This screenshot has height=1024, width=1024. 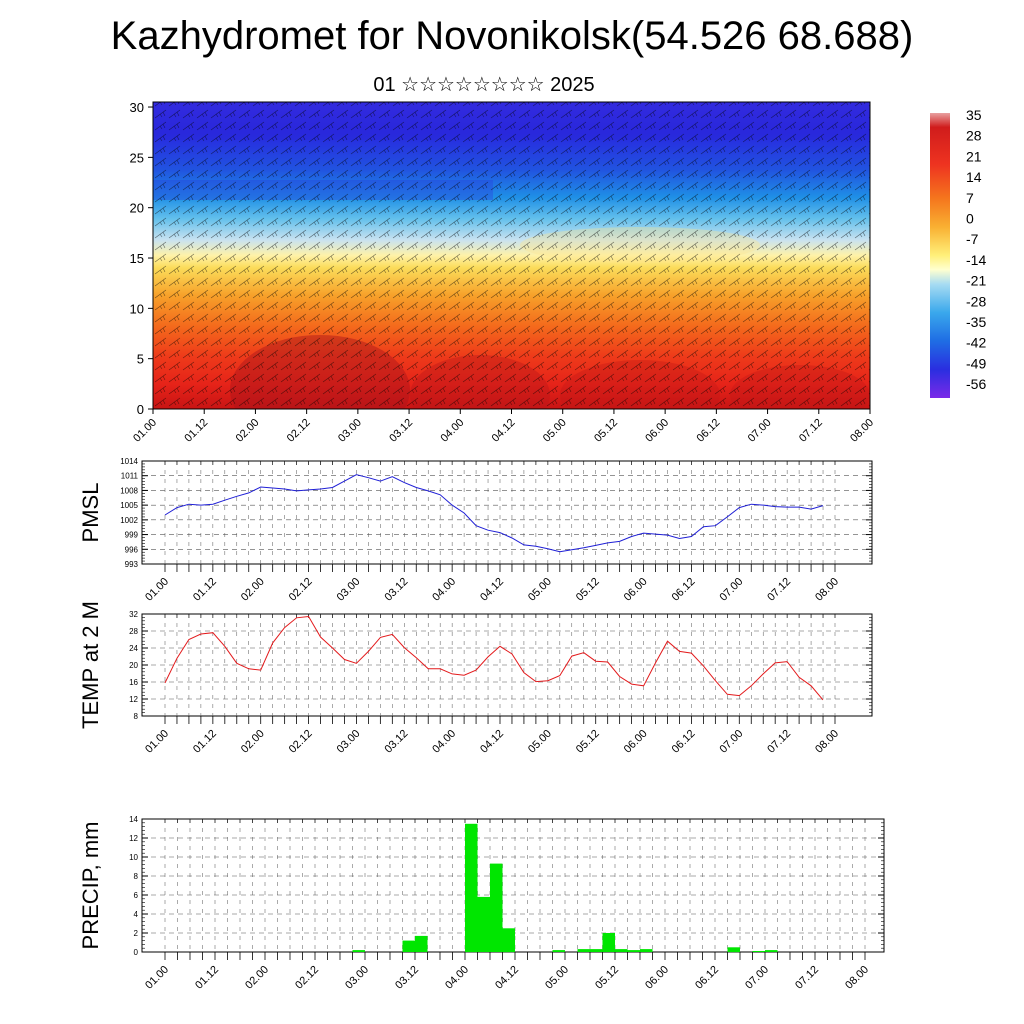 What do you see at coordinates (976, 322) in the screenshot?
I see `colorbar-label: -35` at bounding box center [976, 322].